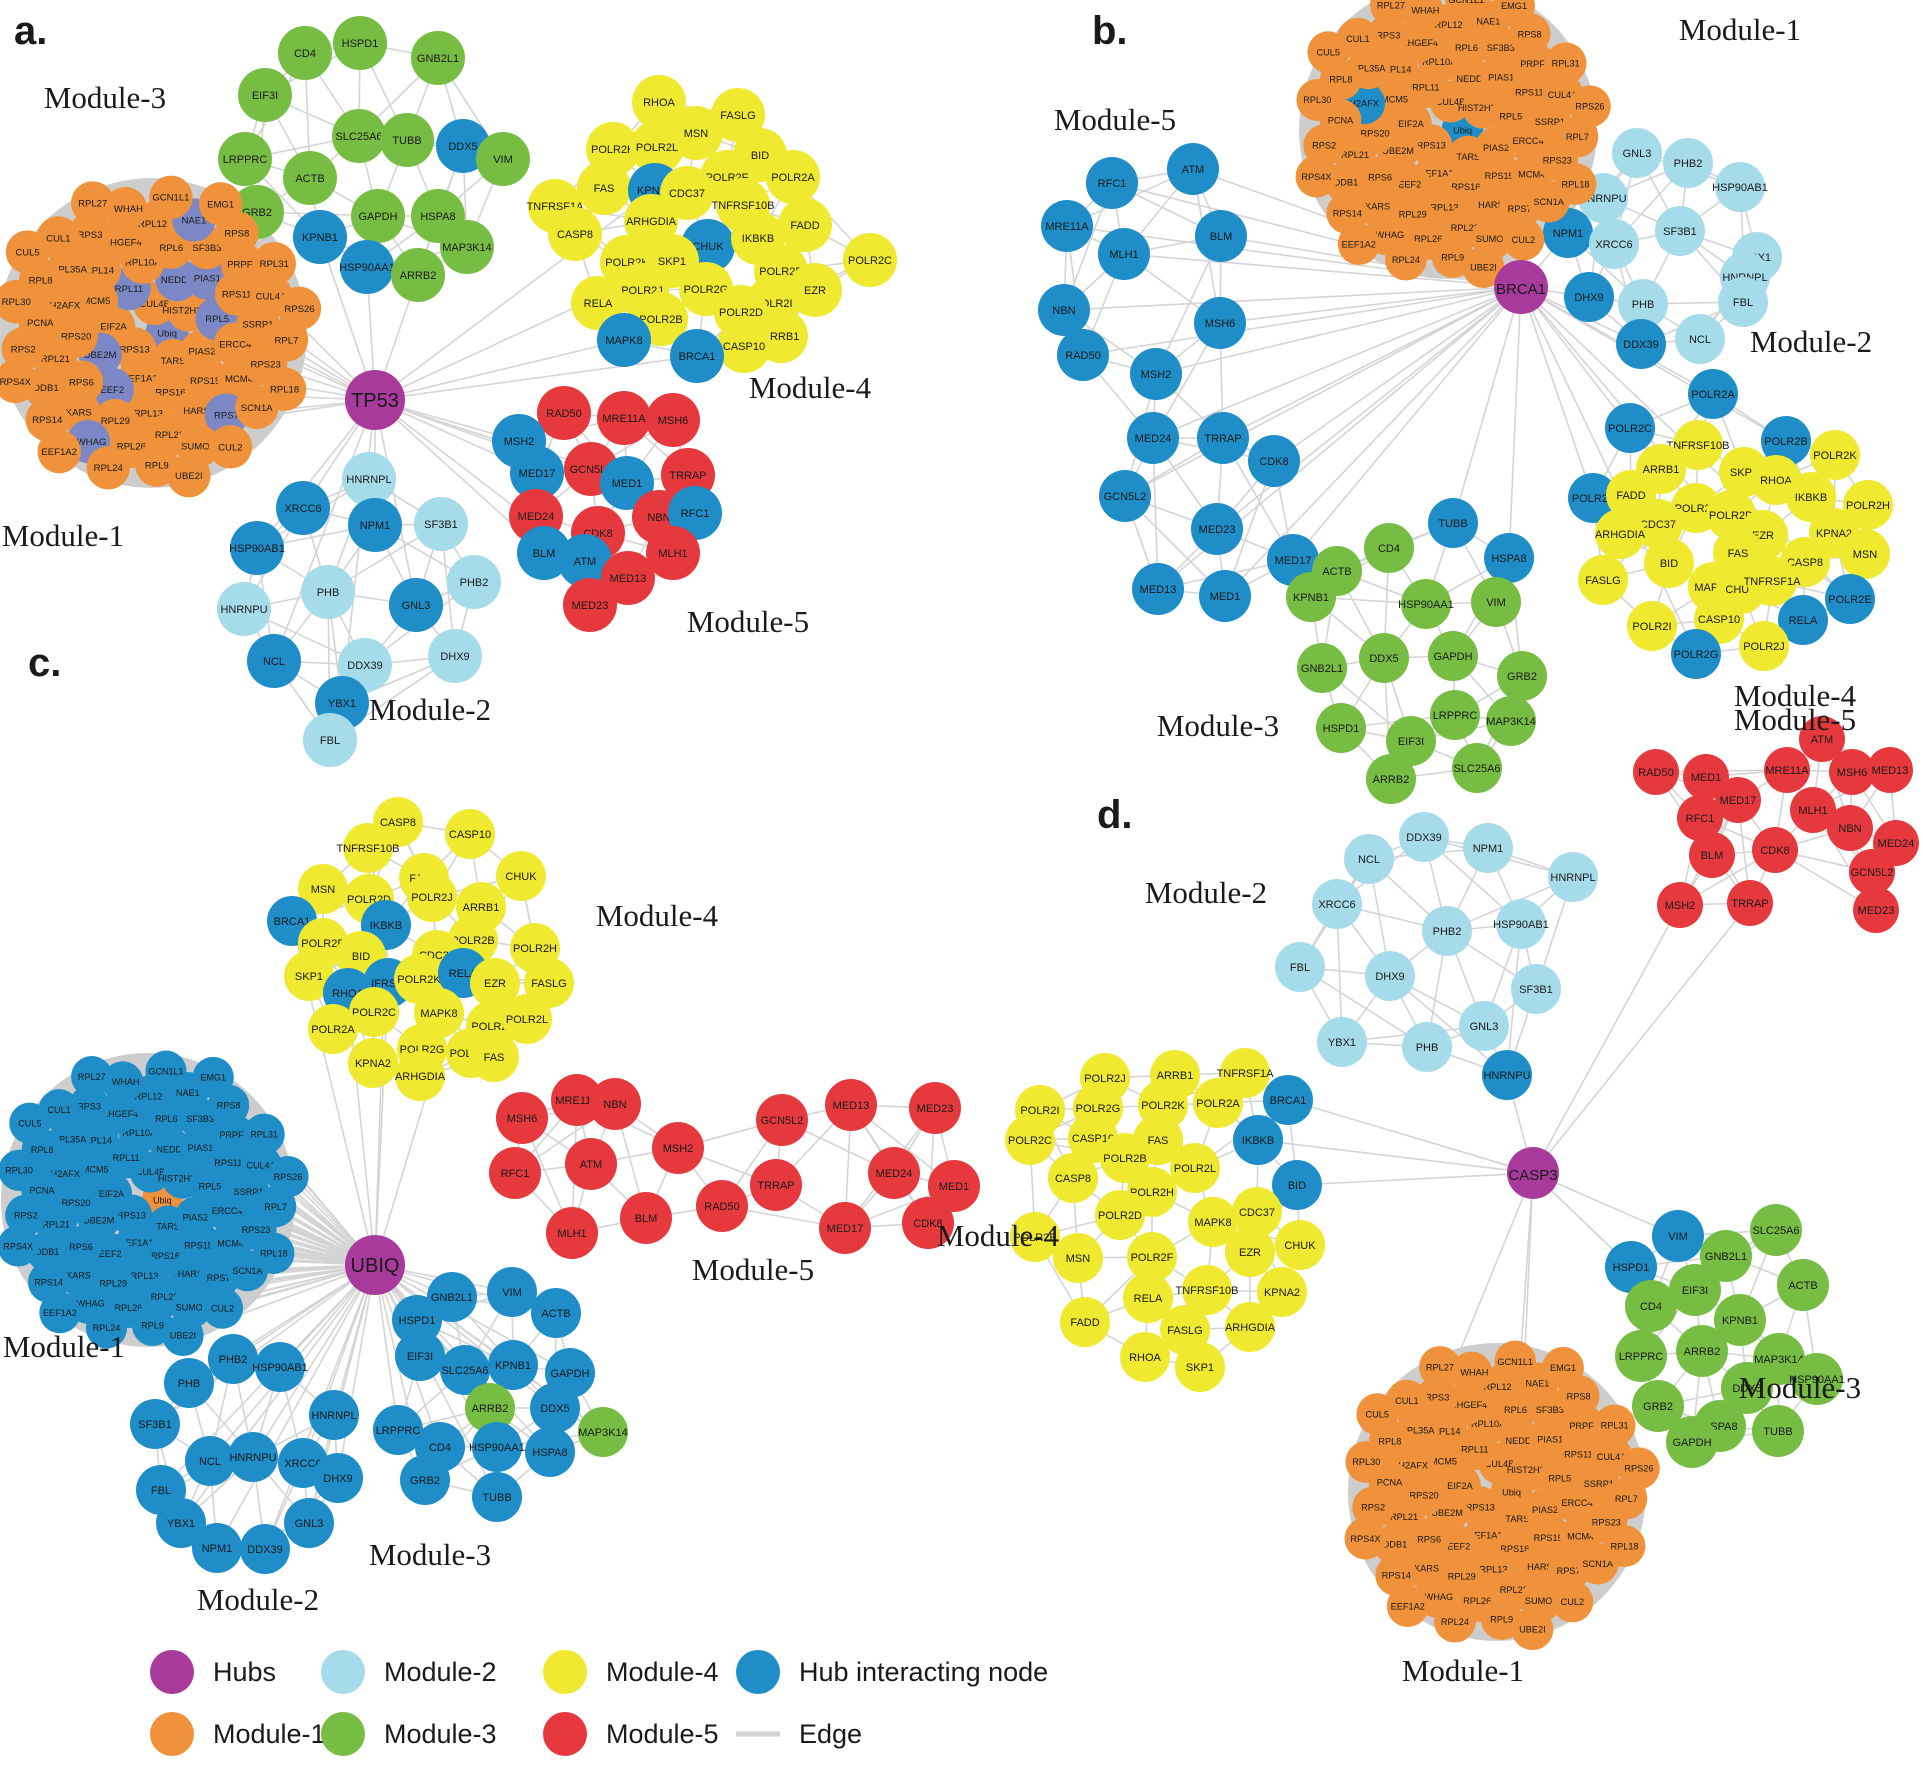 The width and height of the screenshot is (1923, 1775). What do you see at coordinates (303, 508) in the screenshot?
I see `node-XRCC6: XRCC6` at bounding box center [303, 508].